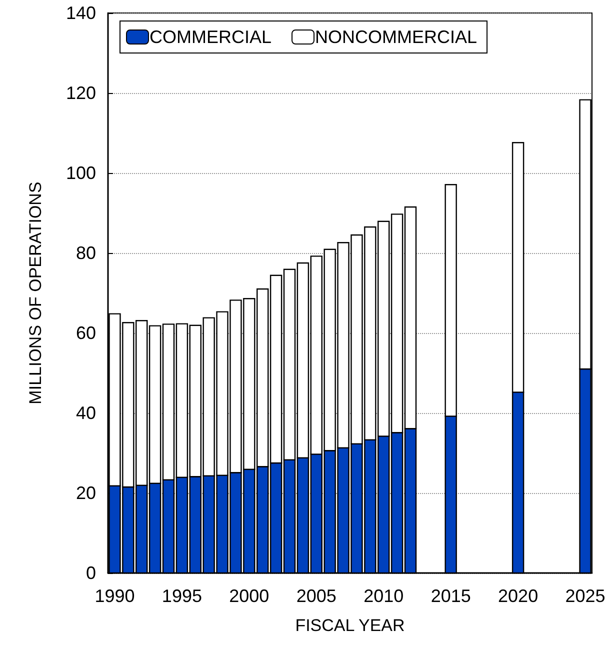 The image size is (615, 649). Describe the element at coordinates (350, 625) in the screenshot. I see `x-axis-title: FISCAL YEAR` at that location.